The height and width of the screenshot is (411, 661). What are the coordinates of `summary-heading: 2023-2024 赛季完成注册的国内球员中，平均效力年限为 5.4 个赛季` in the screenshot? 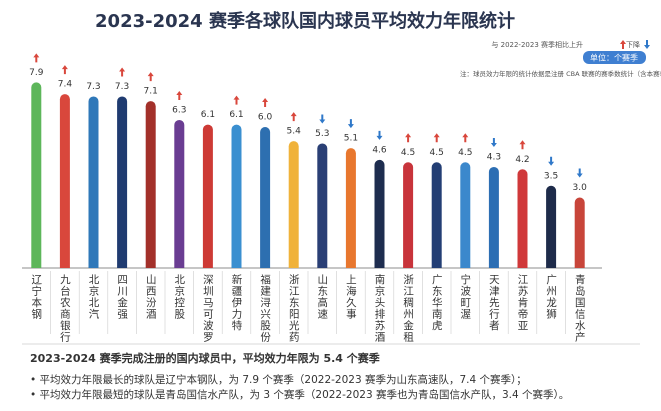 It's located at (205, 358).